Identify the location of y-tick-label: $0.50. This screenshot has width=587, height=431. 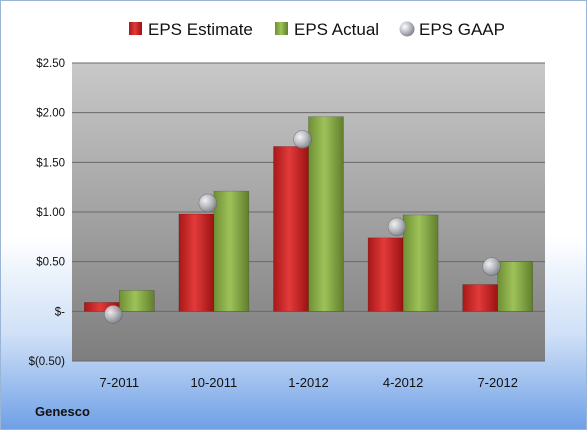
(50, 263).